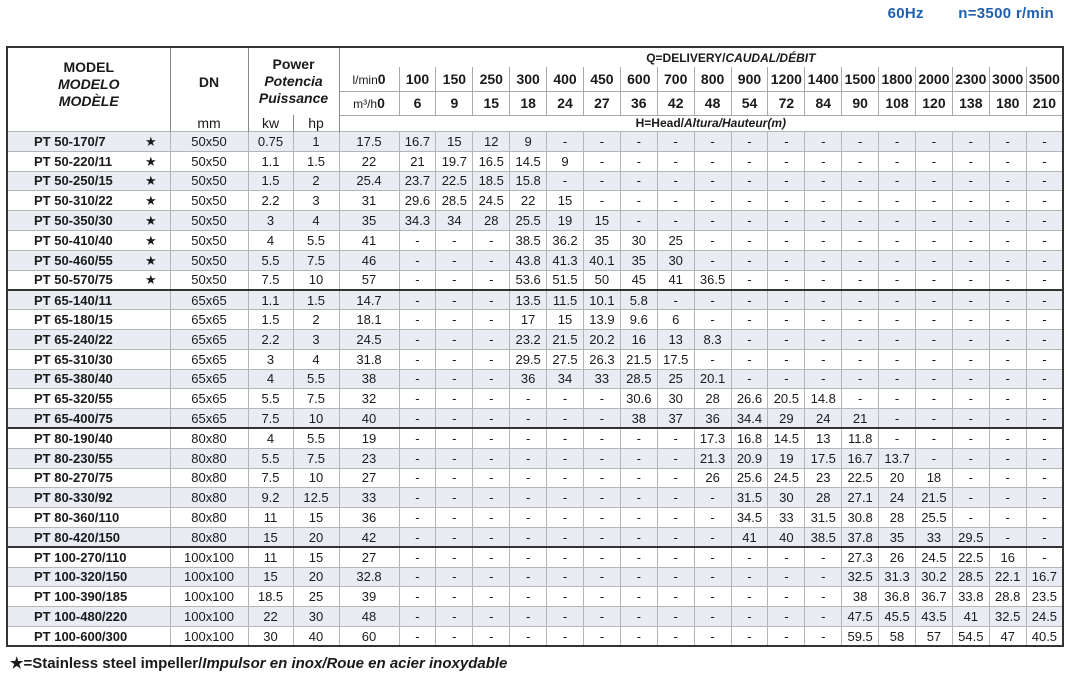  Describe the element at coordinates (860, 103) in the screenshot. I see `m3h-col-13: 90` at that location.